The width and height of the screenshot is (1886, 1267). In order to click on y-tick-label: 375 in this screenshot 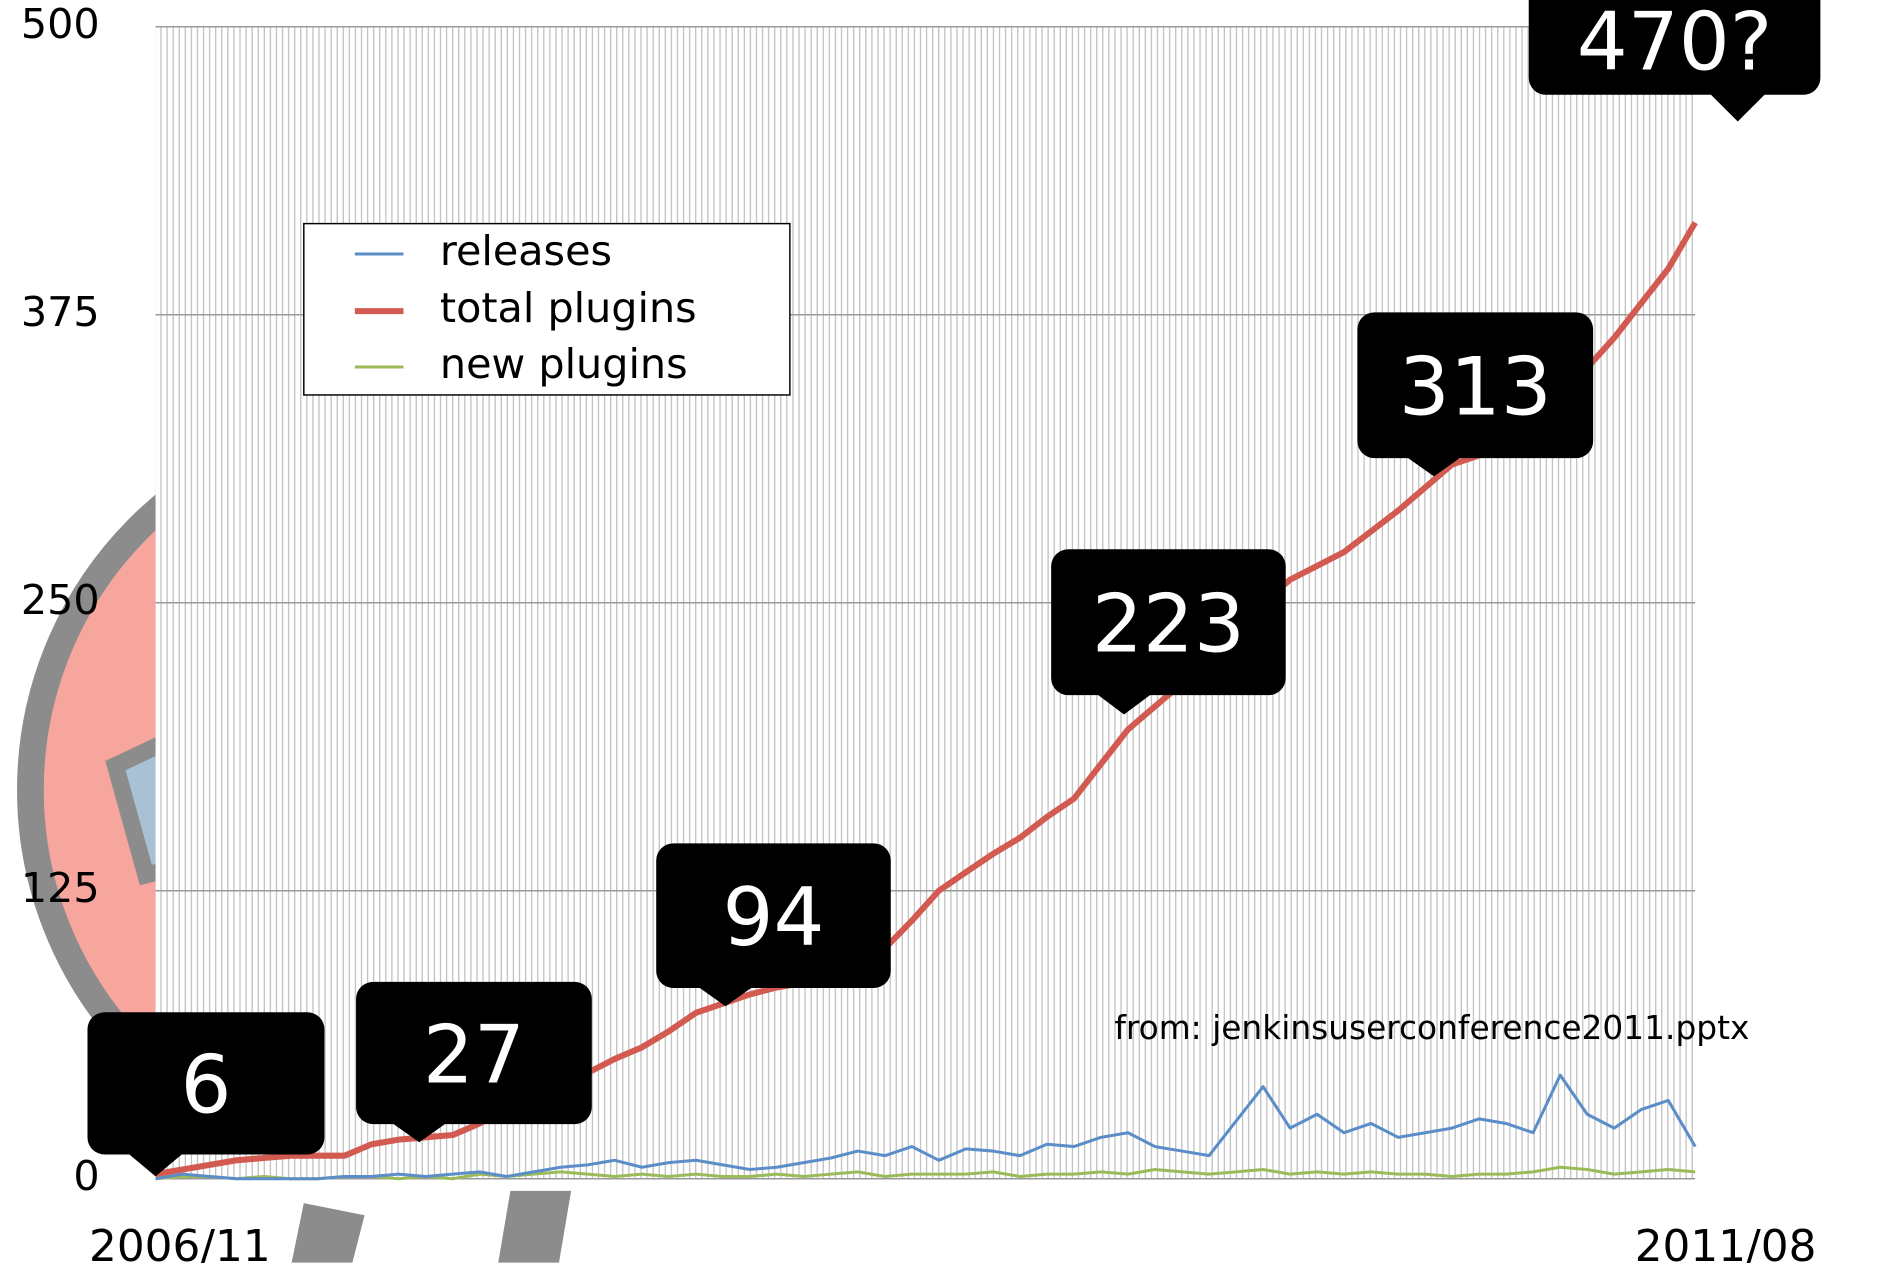, I will do `click(60, 312)`.